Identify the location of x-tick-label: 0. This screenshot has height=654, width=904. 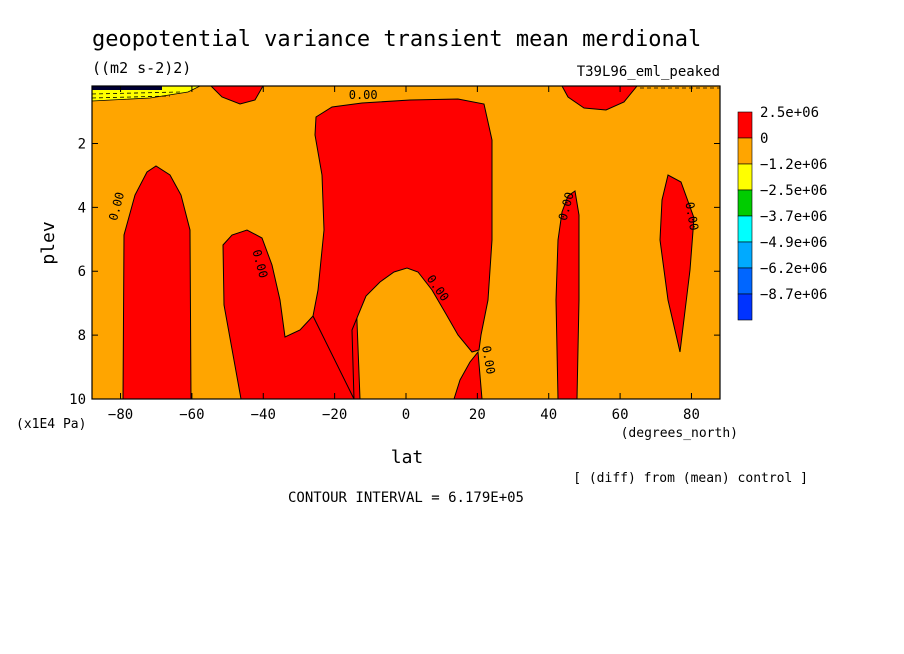
(406, 415).